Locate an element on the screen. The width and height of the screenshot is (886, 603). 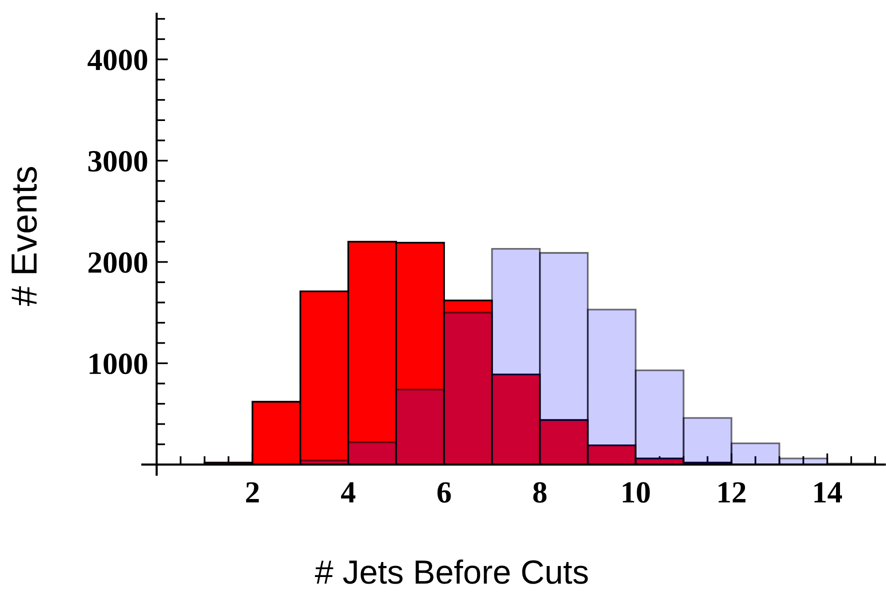
y-axis-title: # Events is located at coordinates (24, 236).